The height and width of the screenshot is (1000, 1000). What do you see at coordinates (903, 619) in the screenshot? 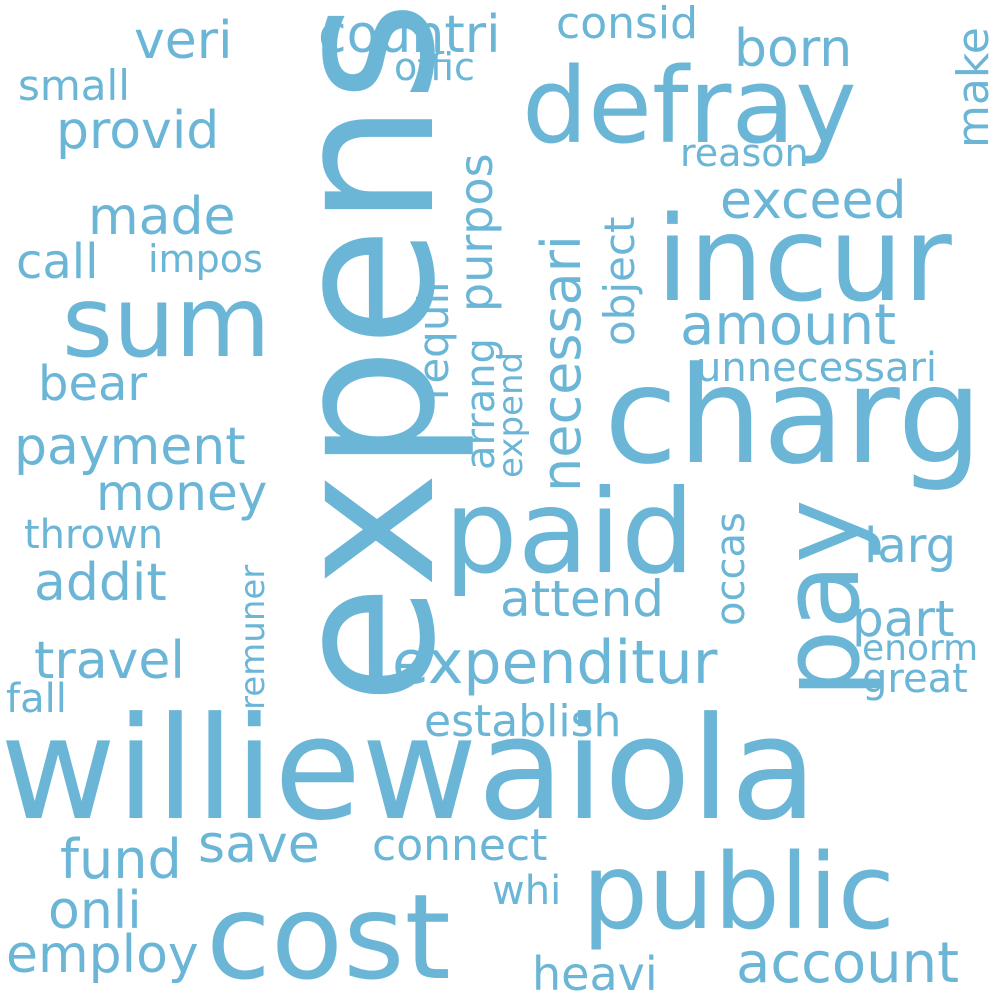
I see `word-part: part` at bounding box center [903, 619].